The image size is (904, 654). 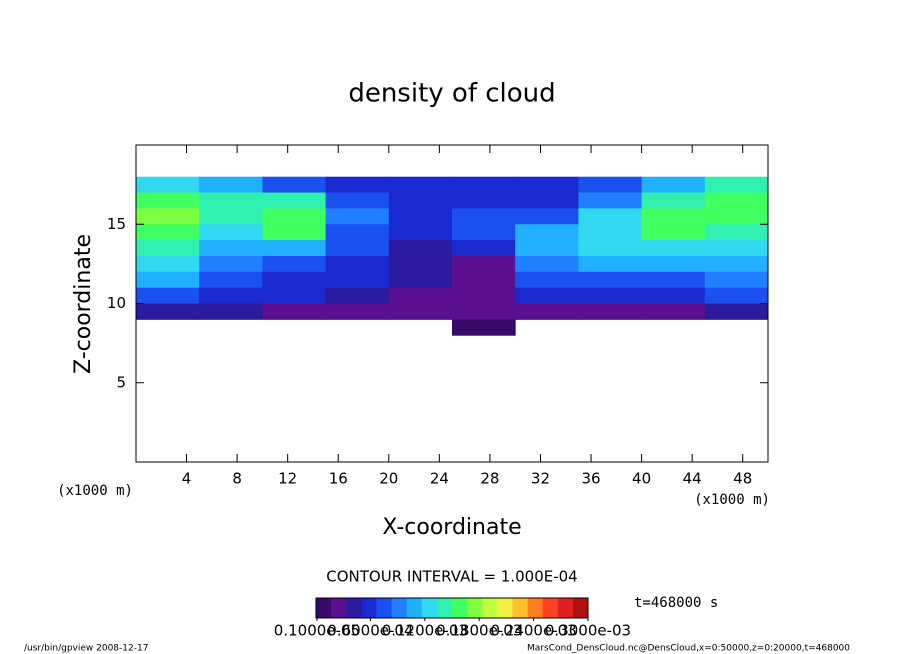 What do you see at coordinates (533, 631) in the screenshot?
I see `colorbar-tick-label: 0.2400e-03` at bounding box center [533, 631].